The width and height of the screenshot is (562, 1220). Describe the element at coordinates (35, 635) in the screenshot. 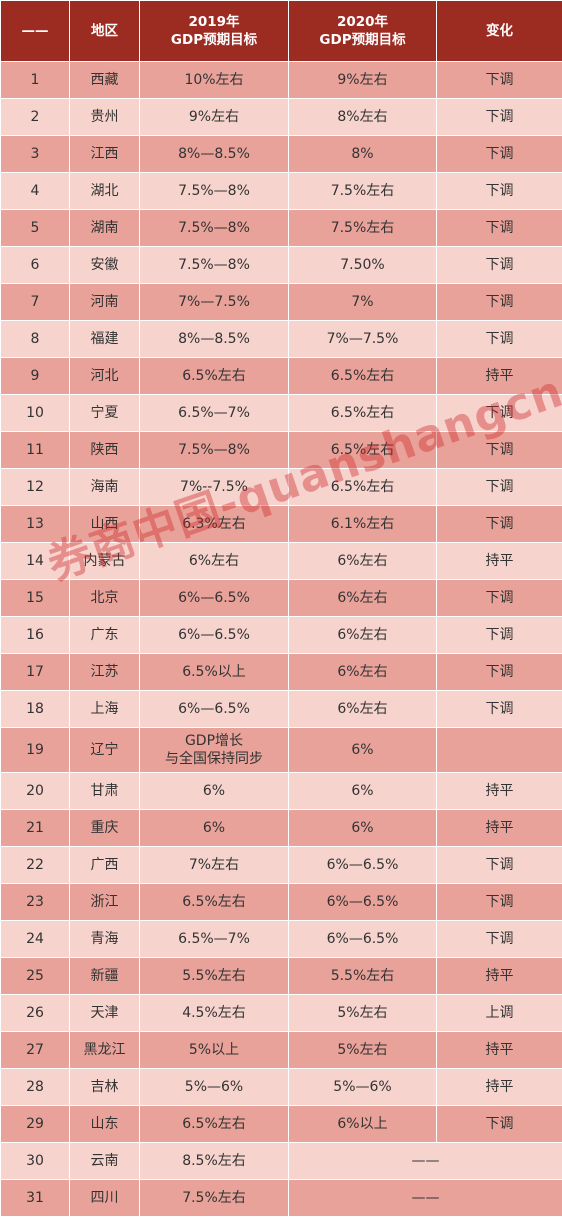

I see `row-index: 16` at that location.